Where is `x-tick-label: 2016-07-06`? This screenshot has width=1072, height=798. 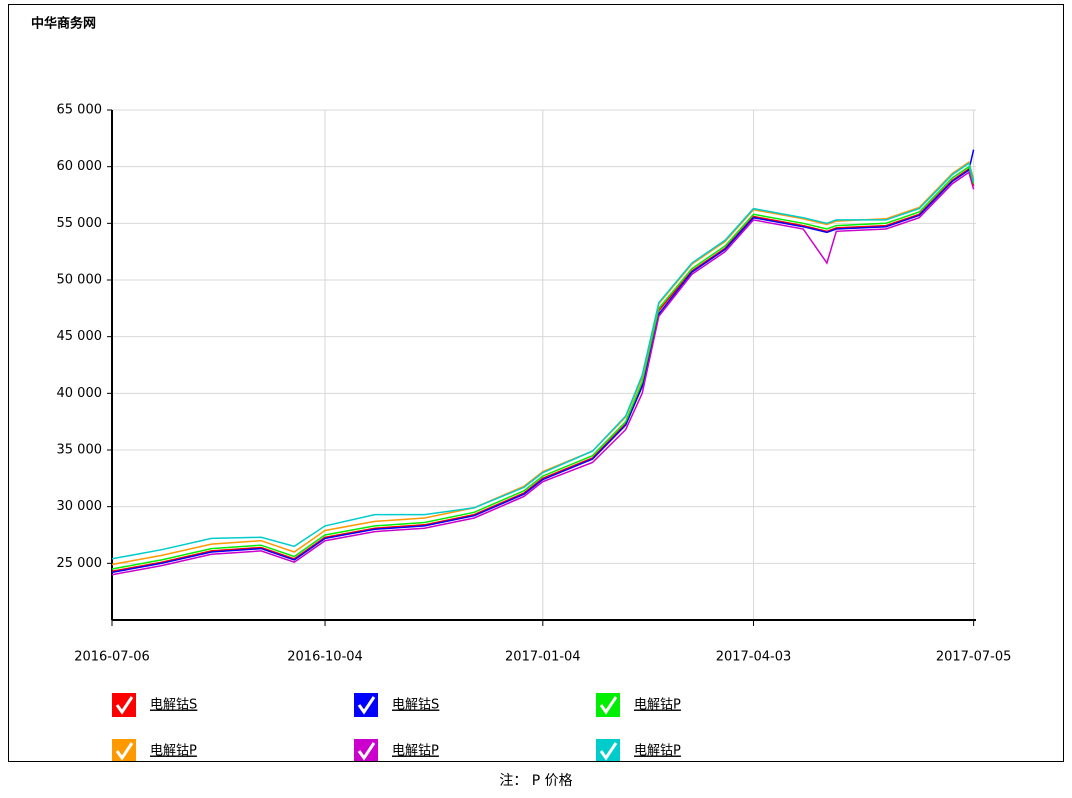 x-tick-label: 2016-07-06 is located at coordinates (112, 657).